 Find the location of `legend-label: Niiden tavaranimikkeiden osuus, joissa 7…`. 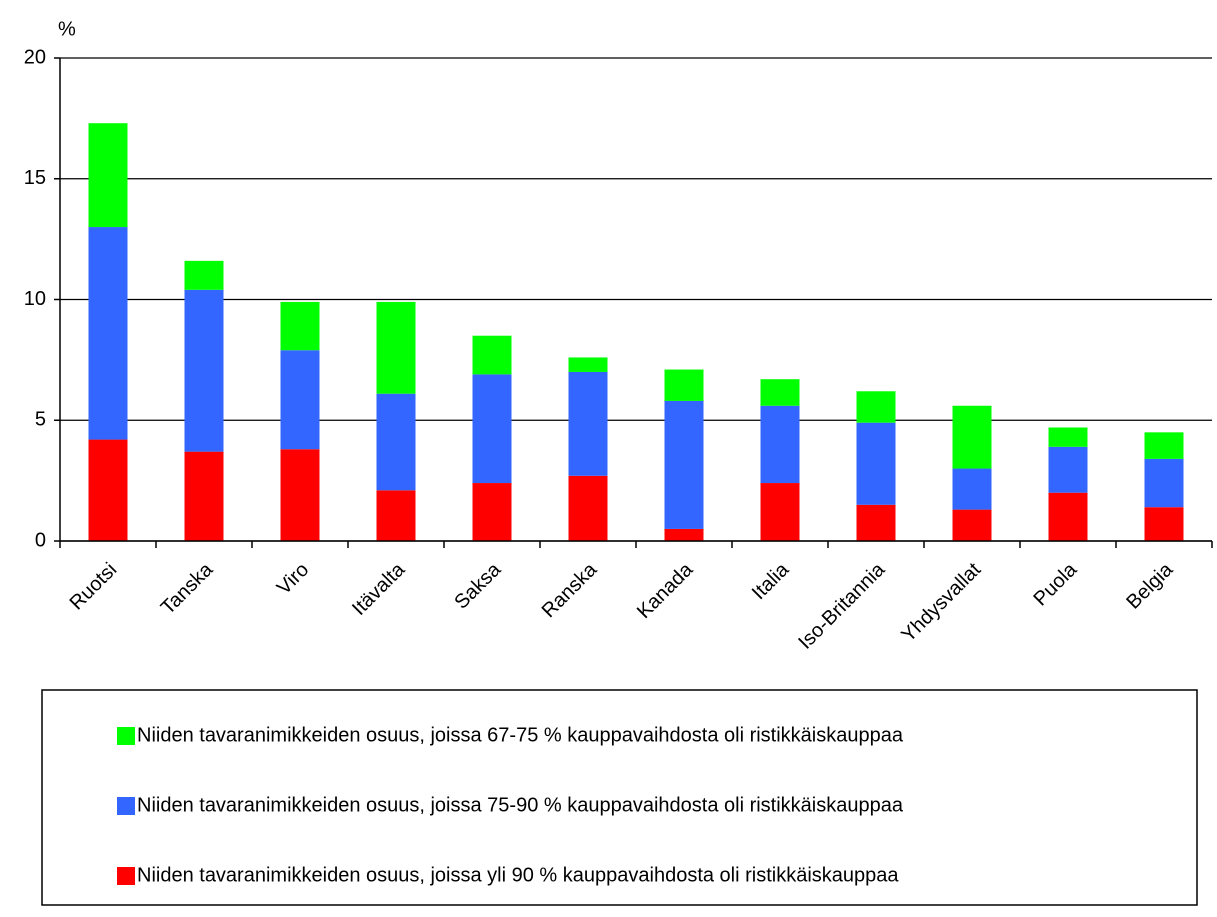

legend-label: Niiden tavaranimikkeiden osuus, joissa 7… is located at coordinates (520, 805).